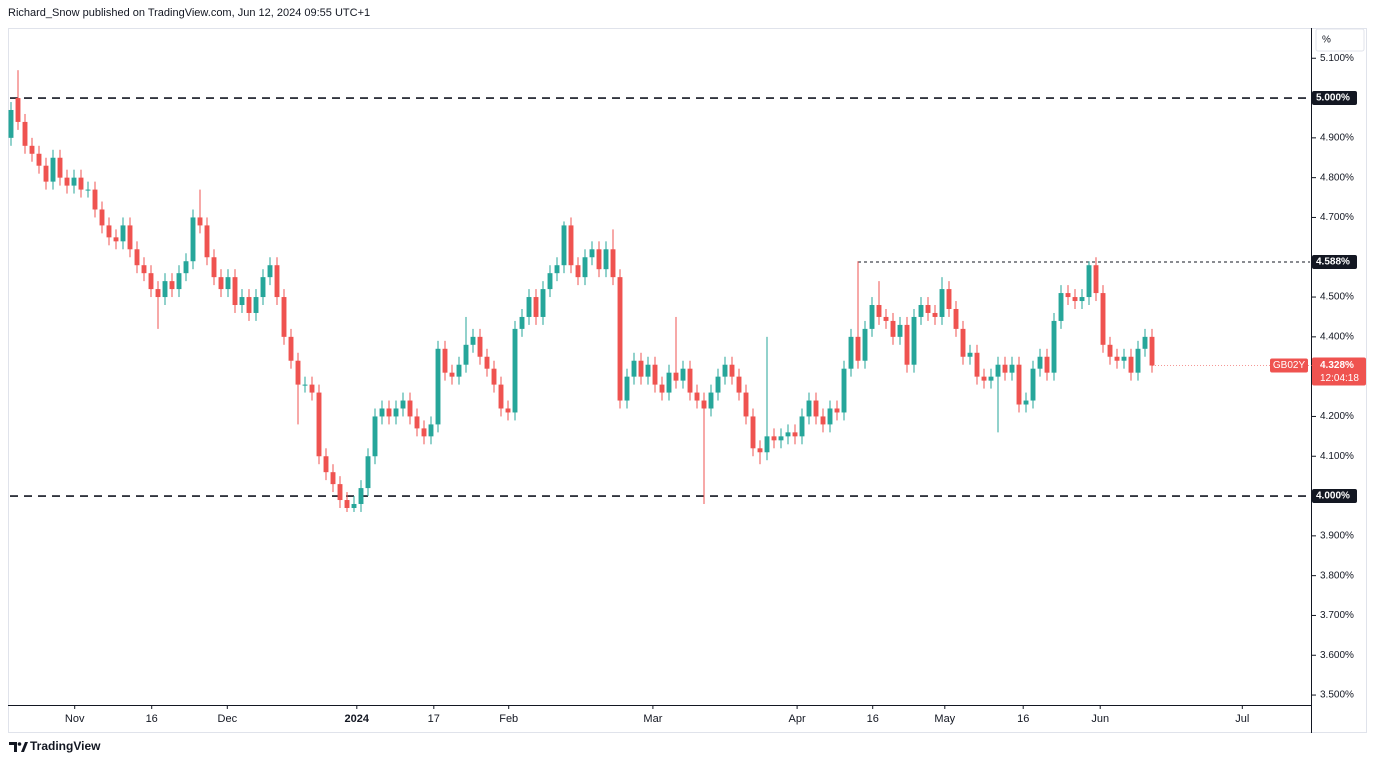 This screenshot has height=763, width=1377. What do you see at coordinates (1337, 297) in the screenshot?
I see `y-tick-label: 4.500%` at bounding box center [1337, 297].